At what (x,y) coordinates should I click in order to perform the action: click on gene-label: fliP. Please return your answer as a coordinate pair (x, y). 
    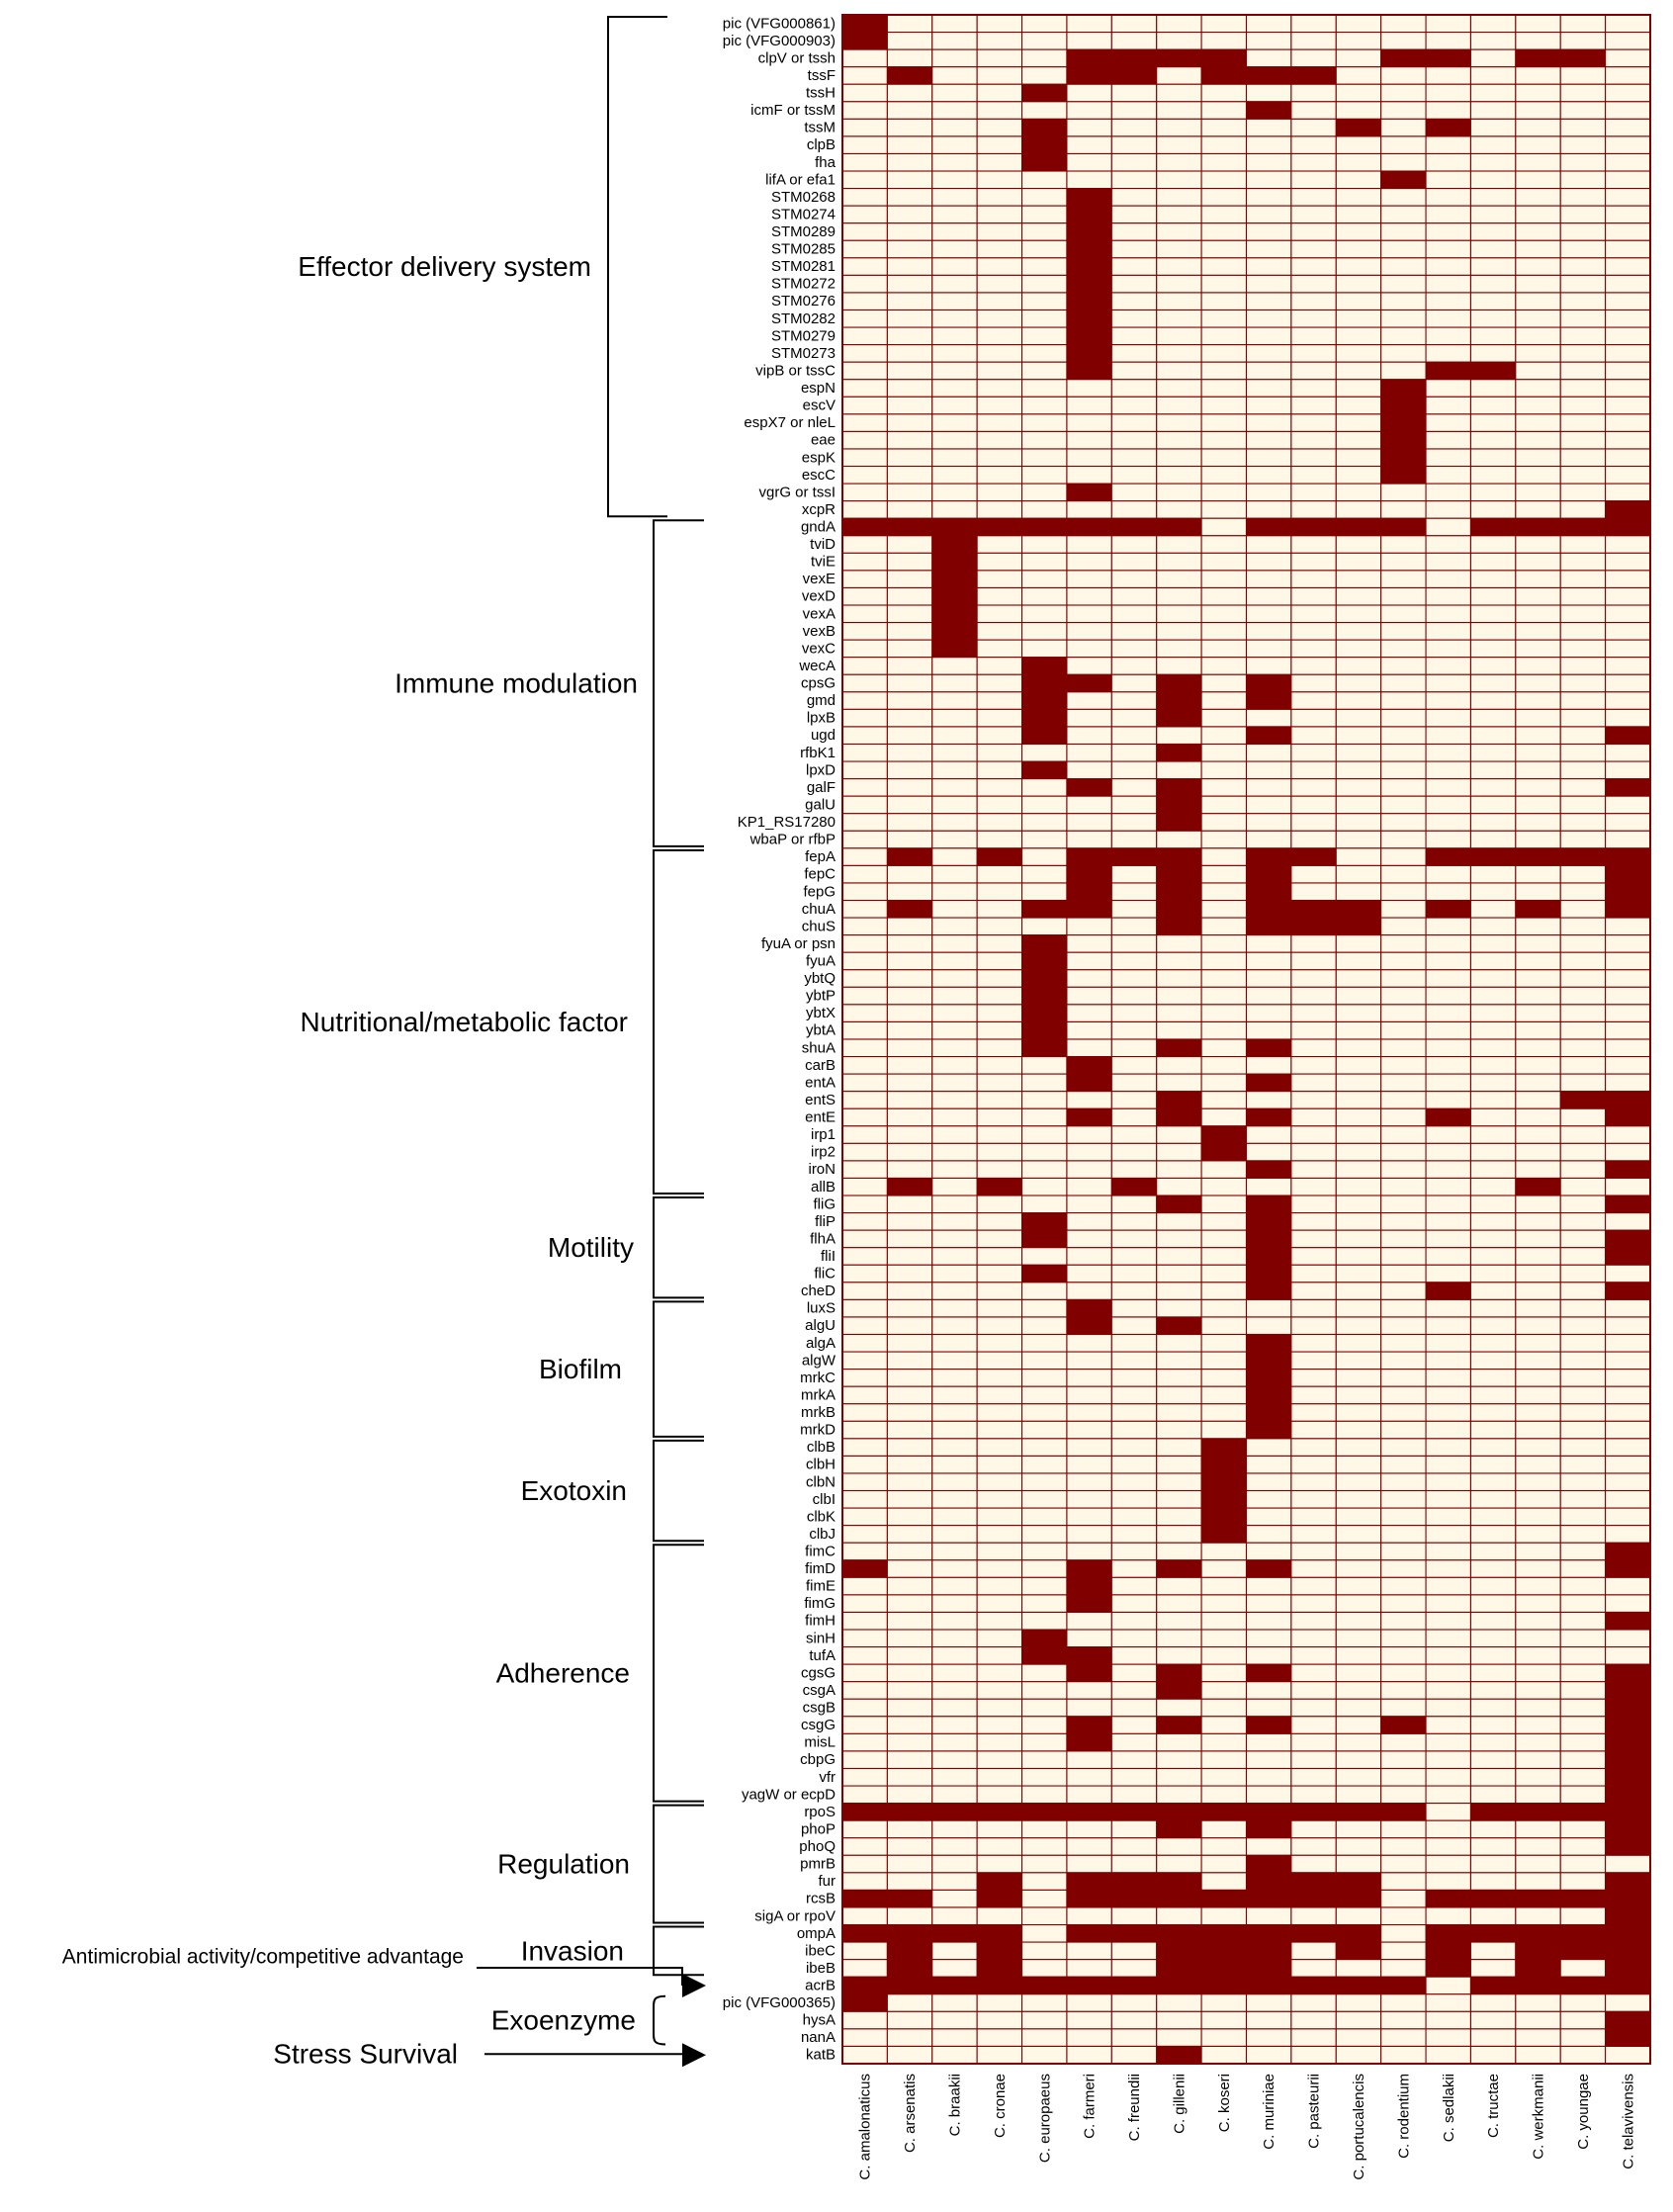
    Looking at the image, I should click on (826, 1222).